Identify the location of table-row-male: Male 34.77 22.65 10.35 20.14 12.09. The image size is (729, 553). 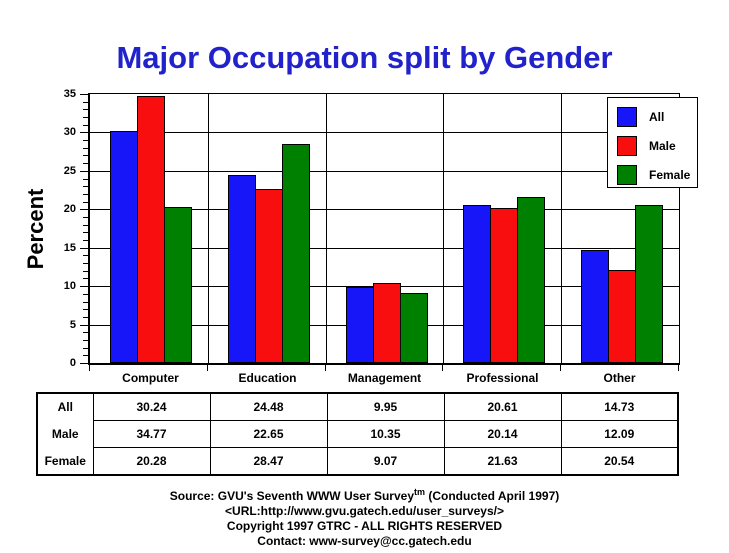
(357, 434).